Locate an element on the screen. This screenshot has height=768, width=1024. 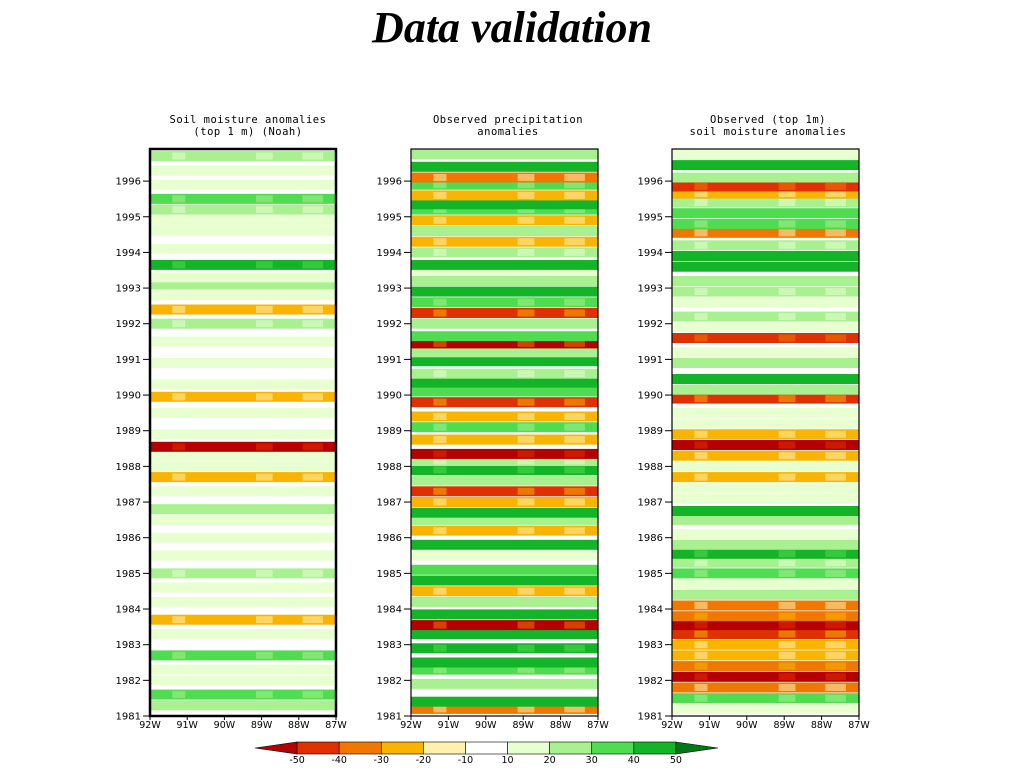
panel-title-line: Soil moisture anomalies is located at coordinates (248, 120).